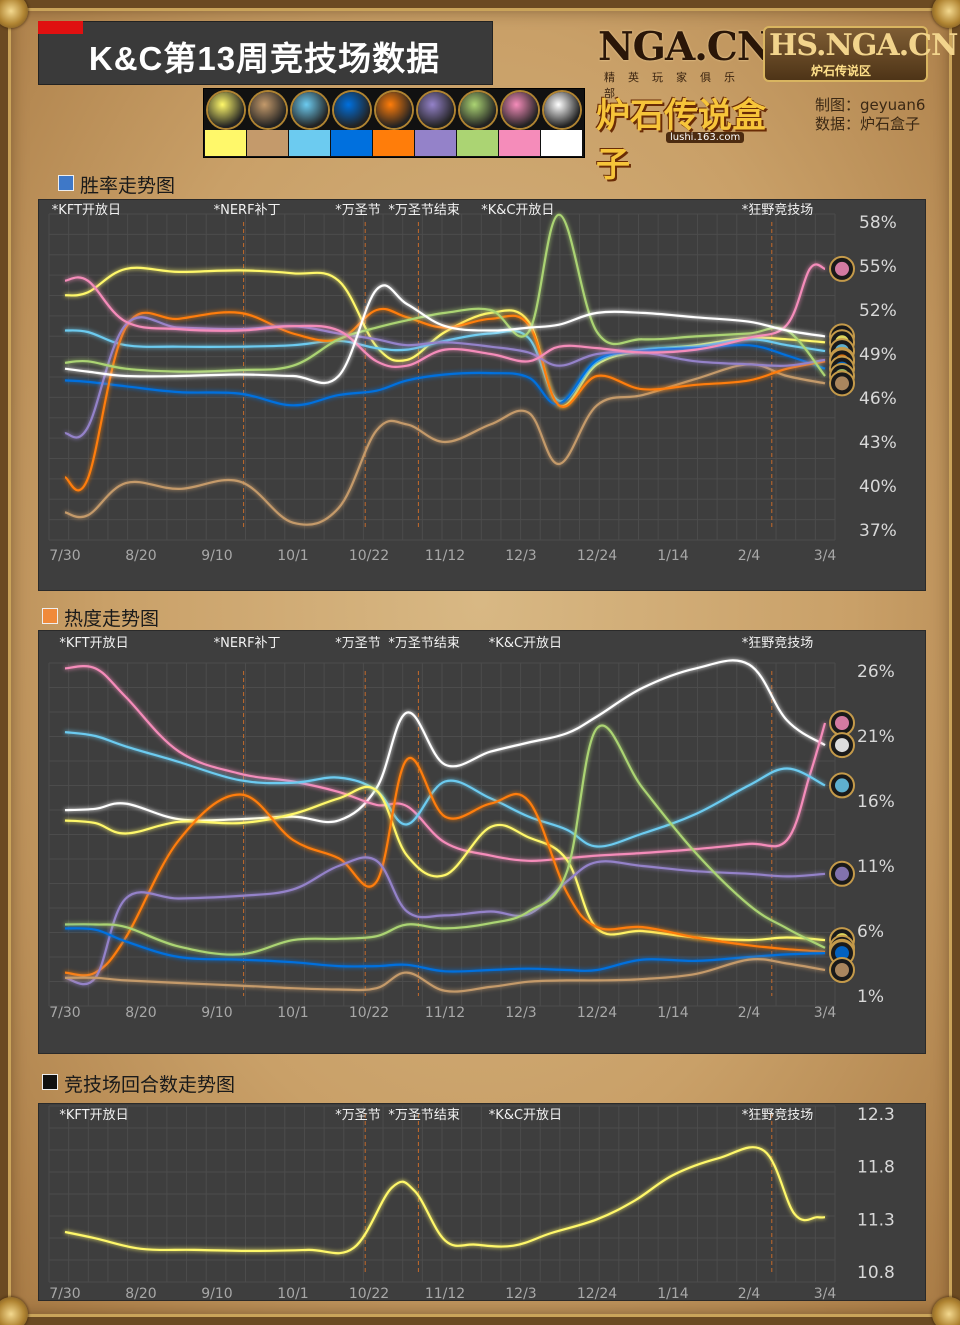 This screenshot has height=1325, width=960. I want to click on class-legend, so click(394, 123).